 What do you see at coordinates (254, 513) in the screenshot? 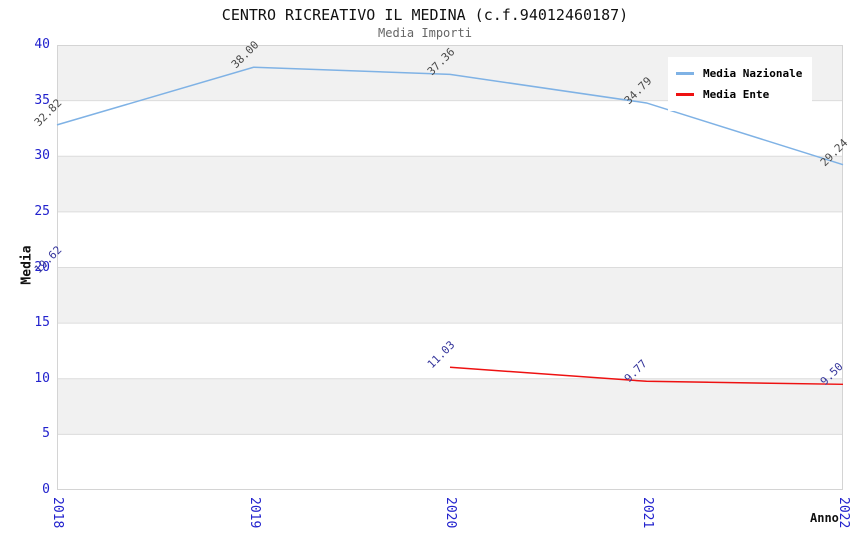
I see `x-tick-label: 2019` at bounding box center [254, 513].